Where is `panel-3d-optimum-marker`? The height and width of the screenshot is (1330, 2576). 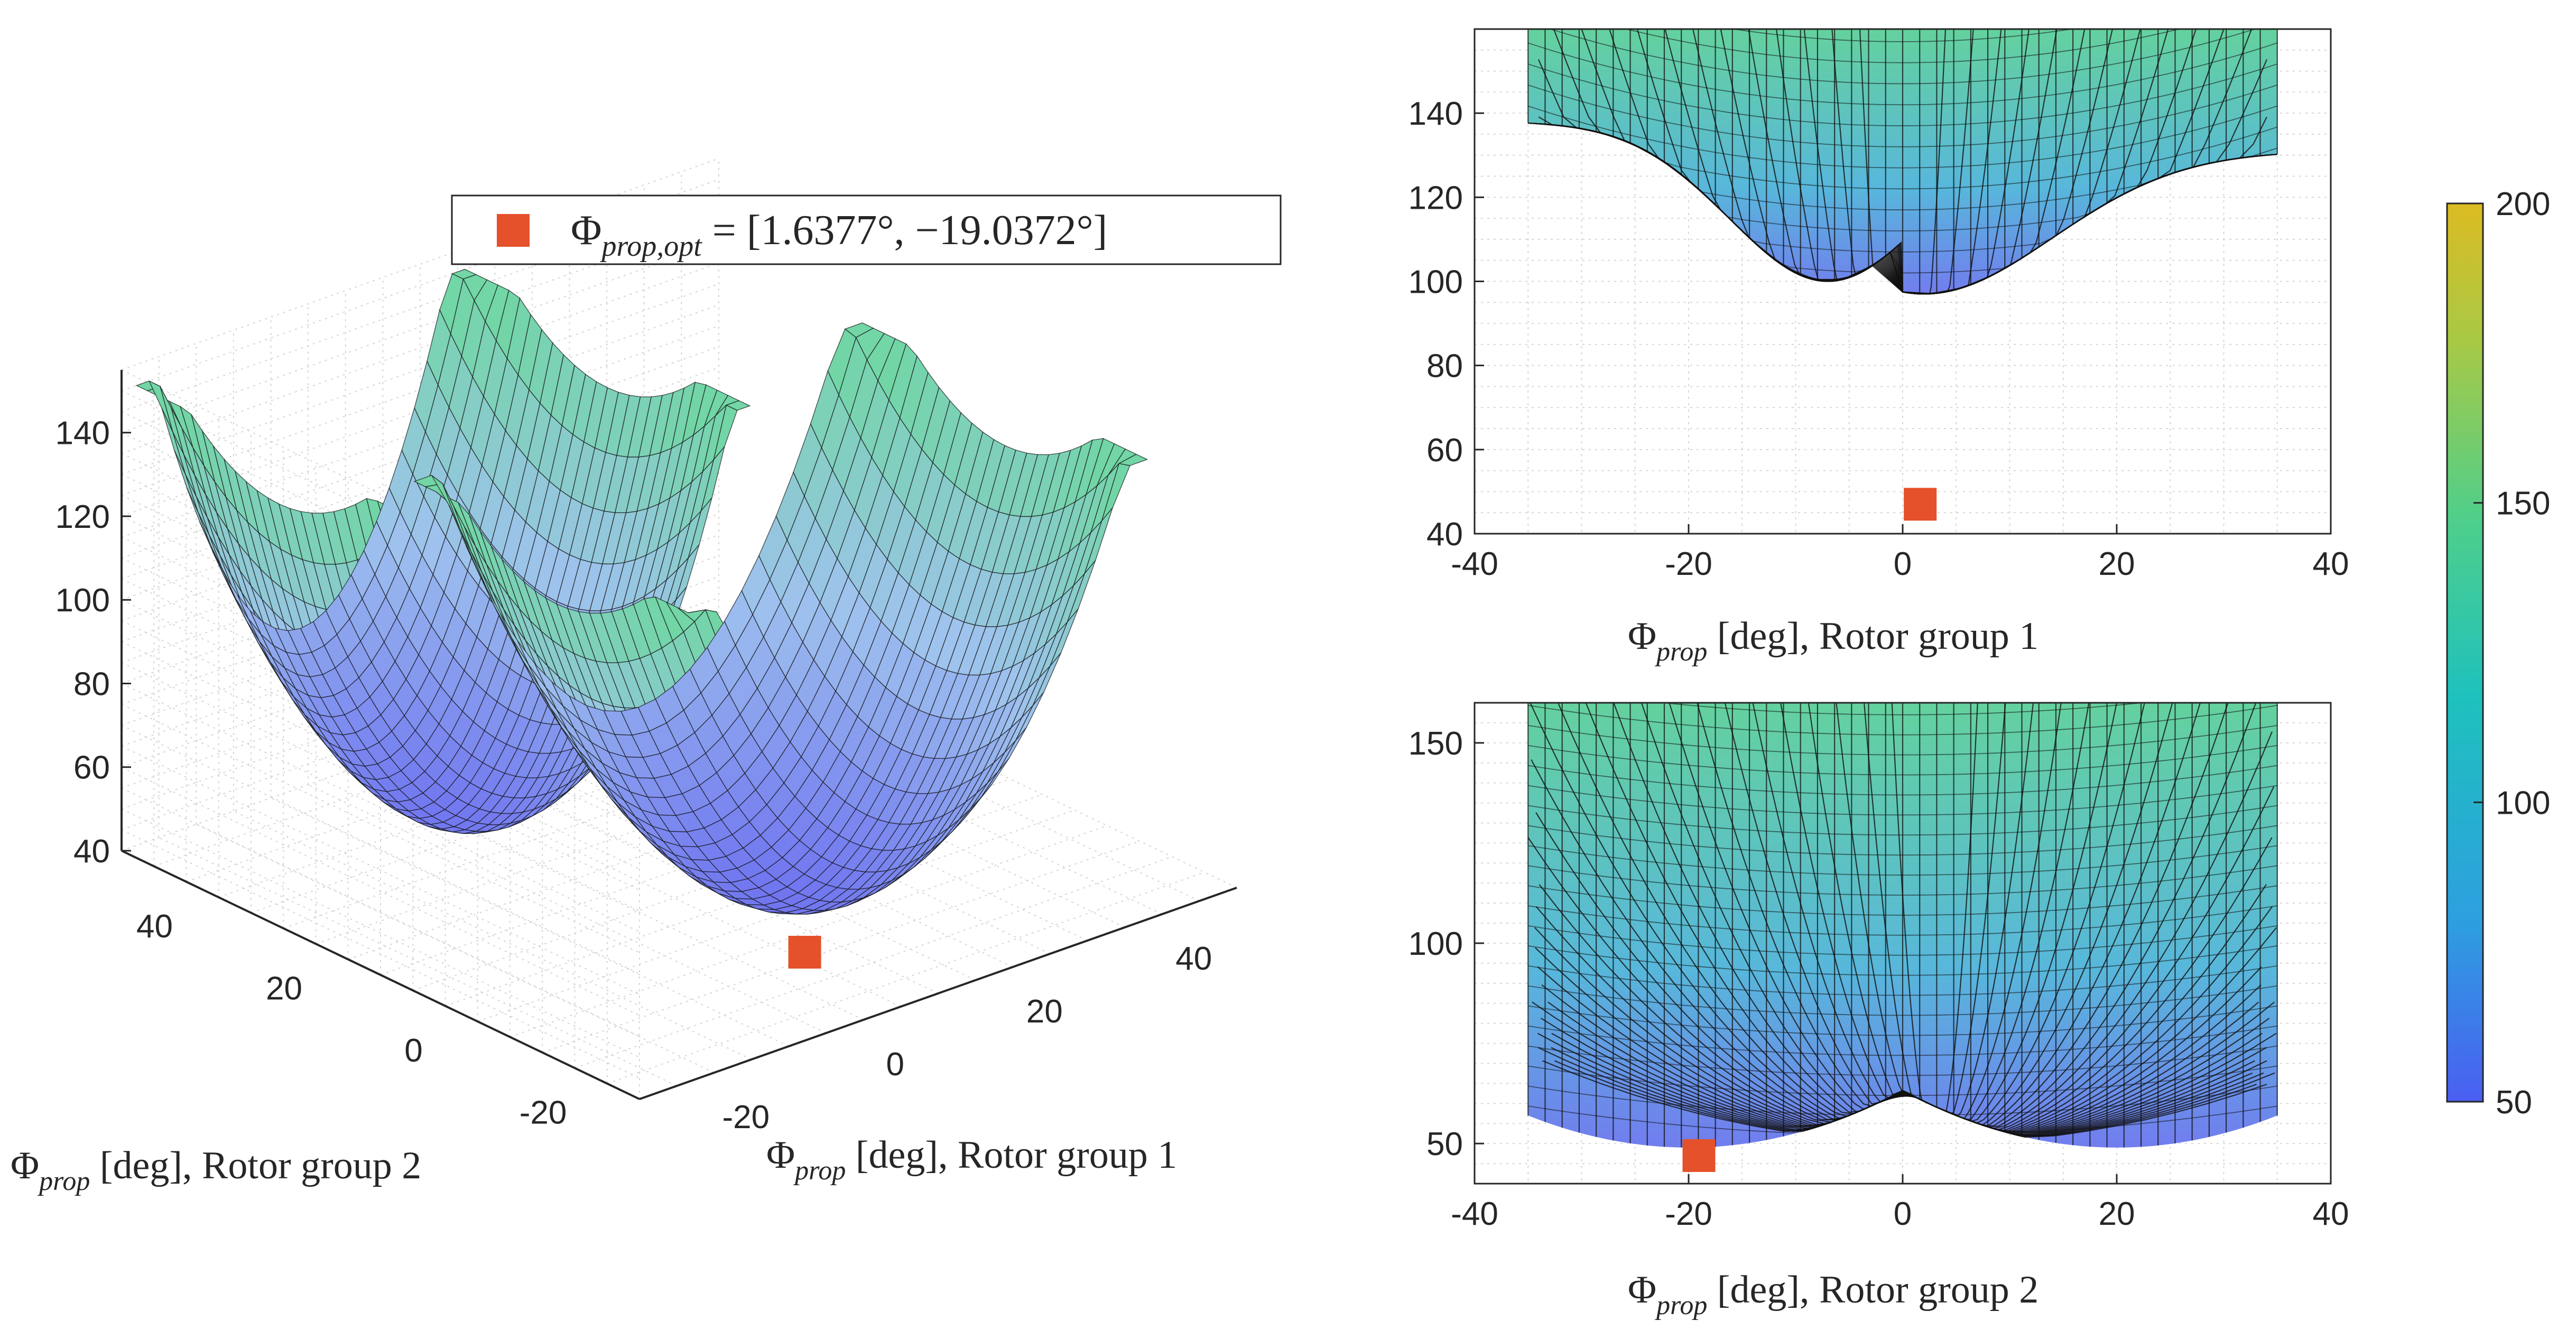
panel-3d-optimum-marker is located at coordinates (804, 952).